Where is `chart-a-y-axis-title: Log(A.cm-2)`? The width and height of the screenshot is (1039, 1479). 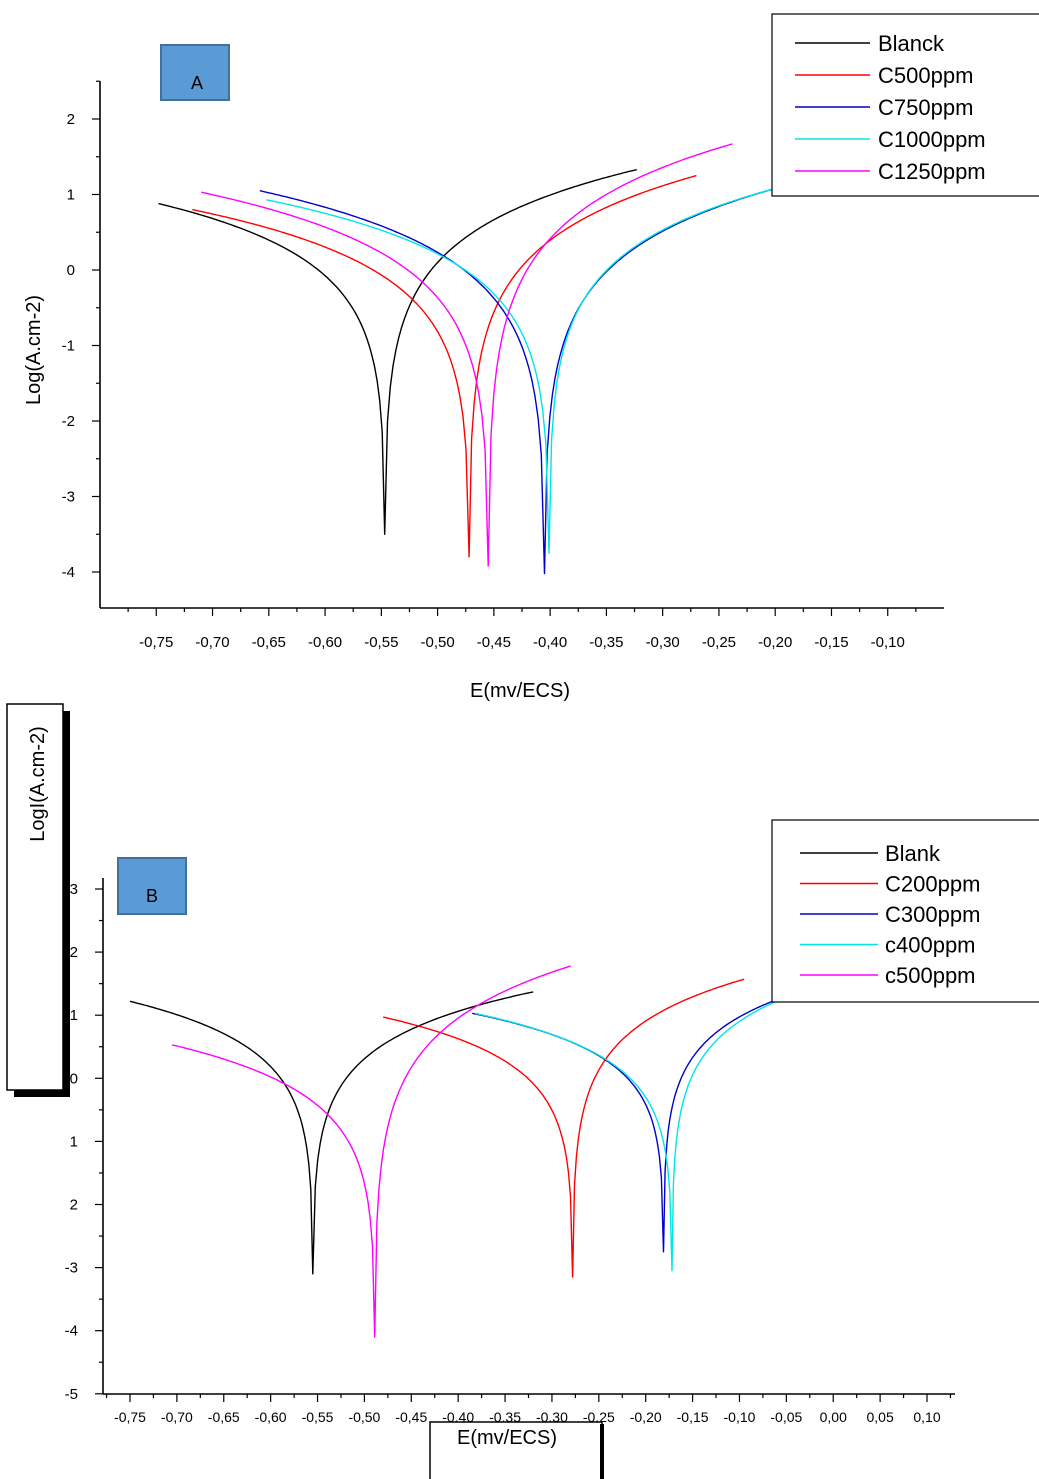
chart-a-y-axis-title: Log(A.cm-2) is located at coordinates (34, 350).